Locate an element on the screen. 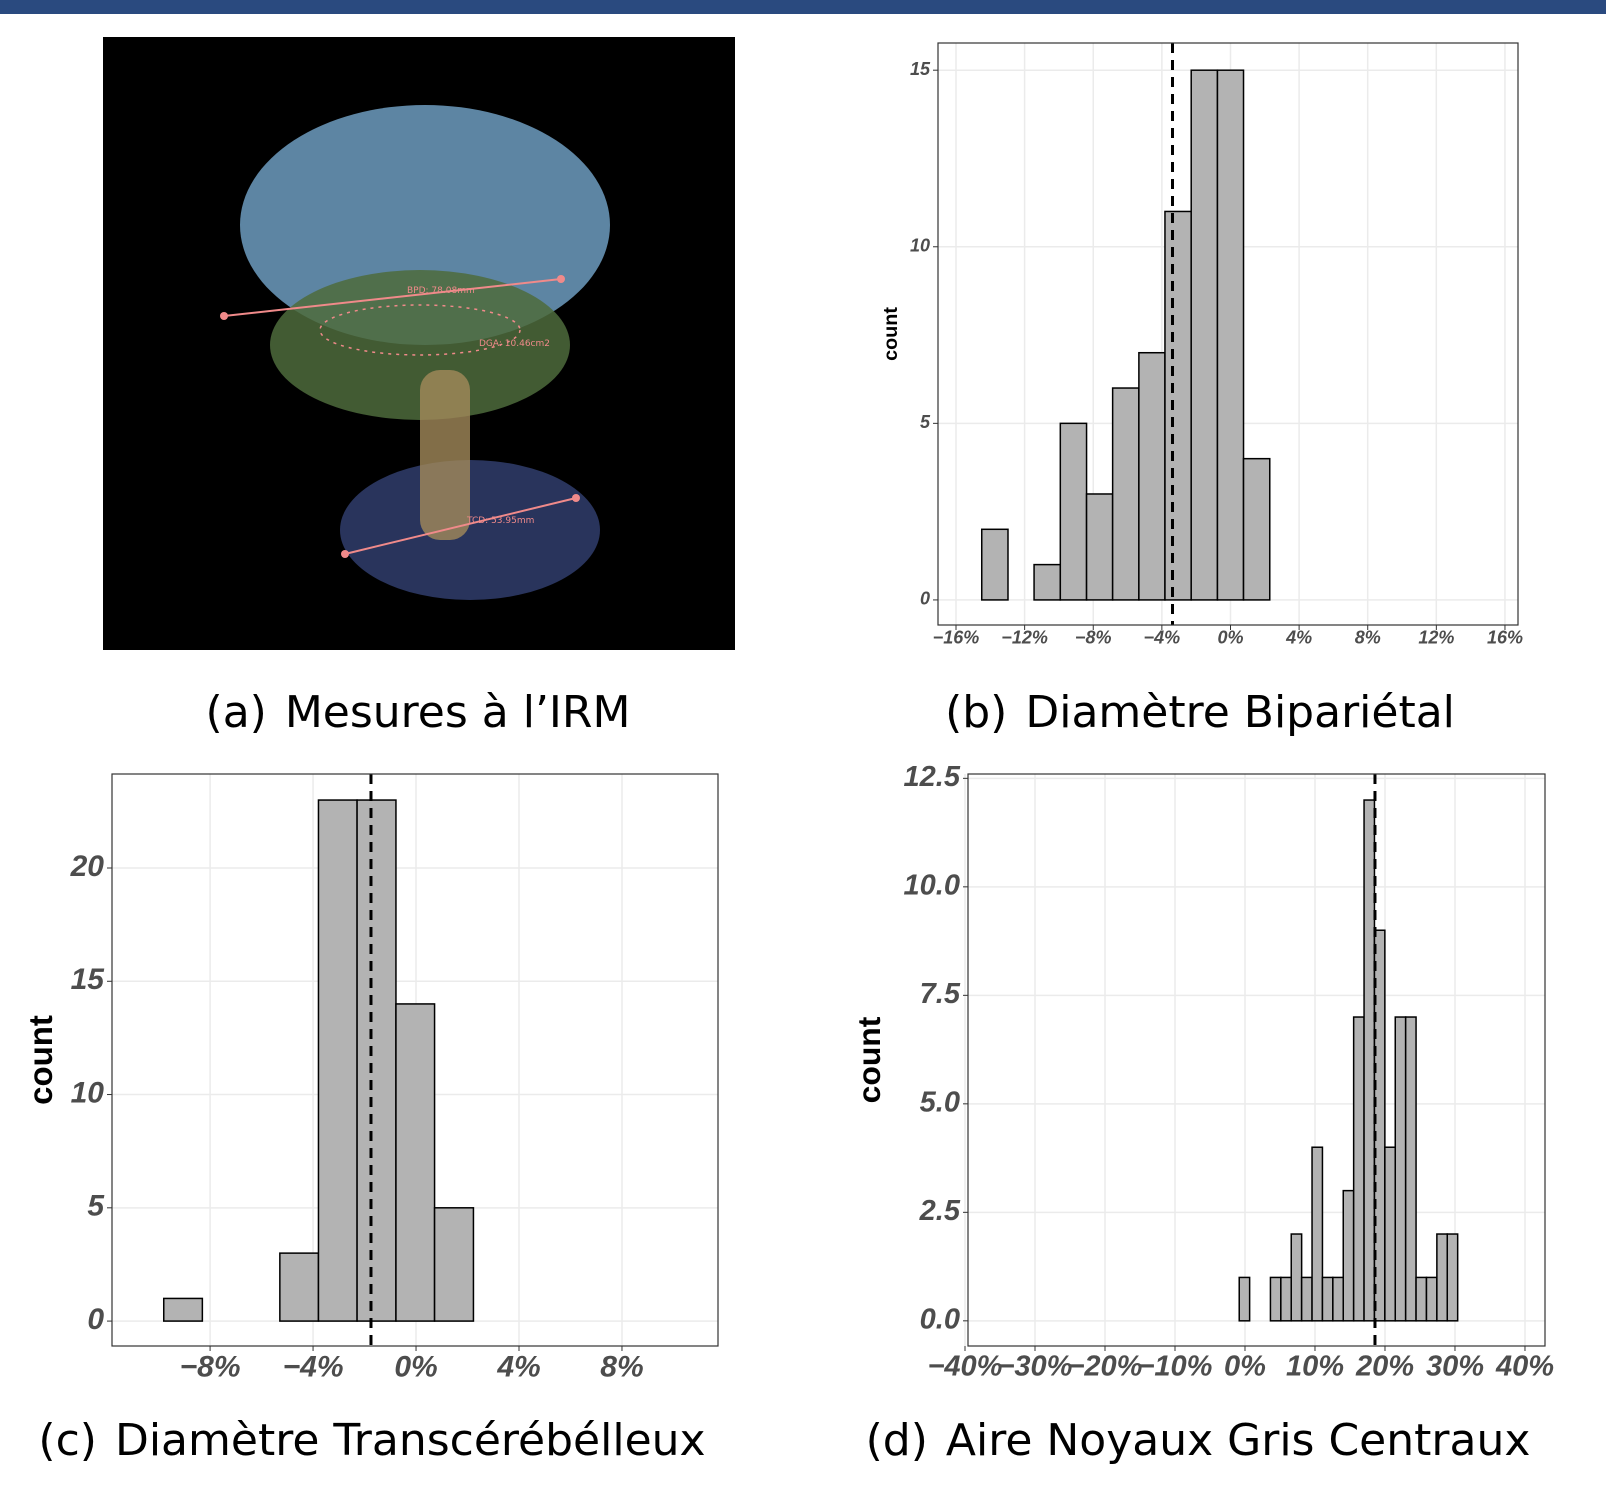  y-tick-label: 20 is located at coordinates (87, 866).